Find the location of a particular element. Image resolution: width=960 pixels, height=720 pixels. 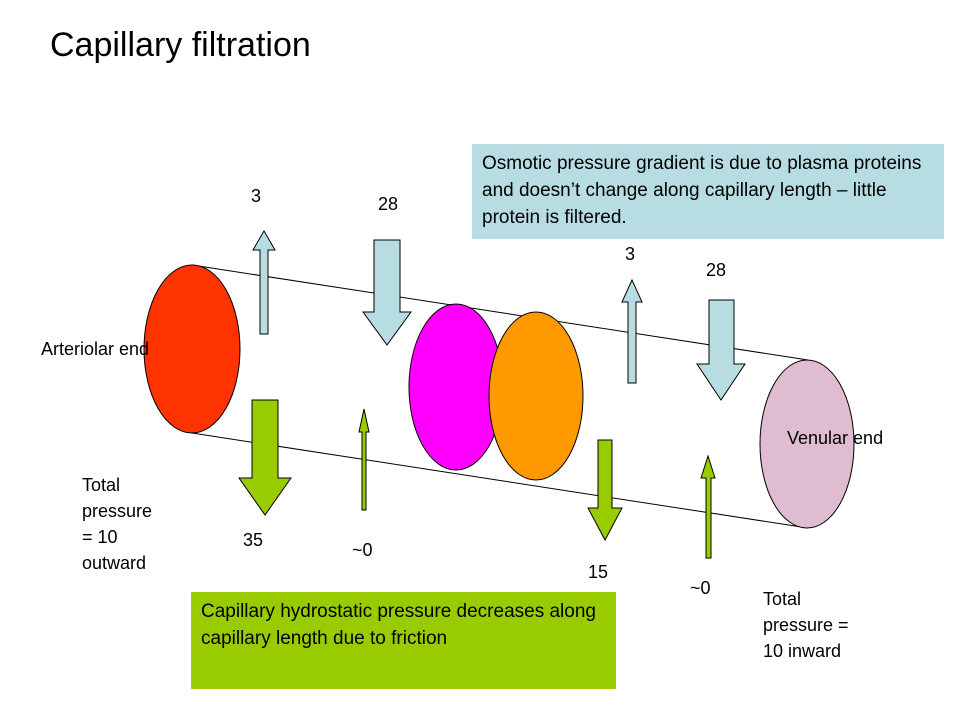

arteriolar-total-line: Total is located at coordinates (101, 485).